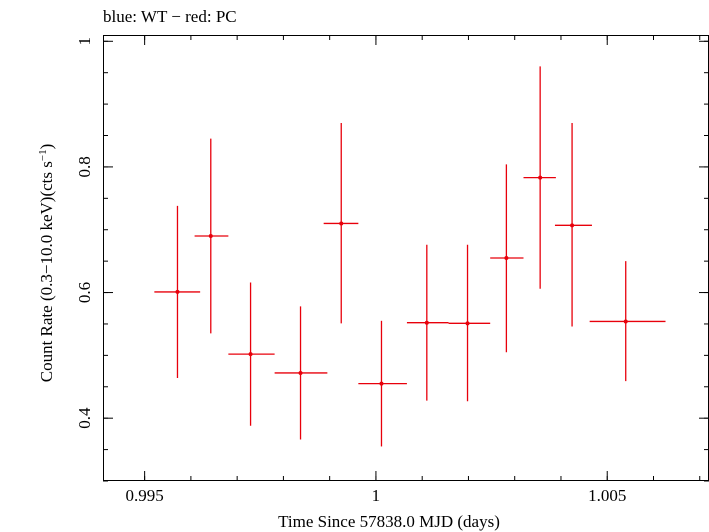 The image size is (709, 532). Describe the element at coordinates (84, 166) in the screenshot. I see `y-tick-label: 0.8` at that location.